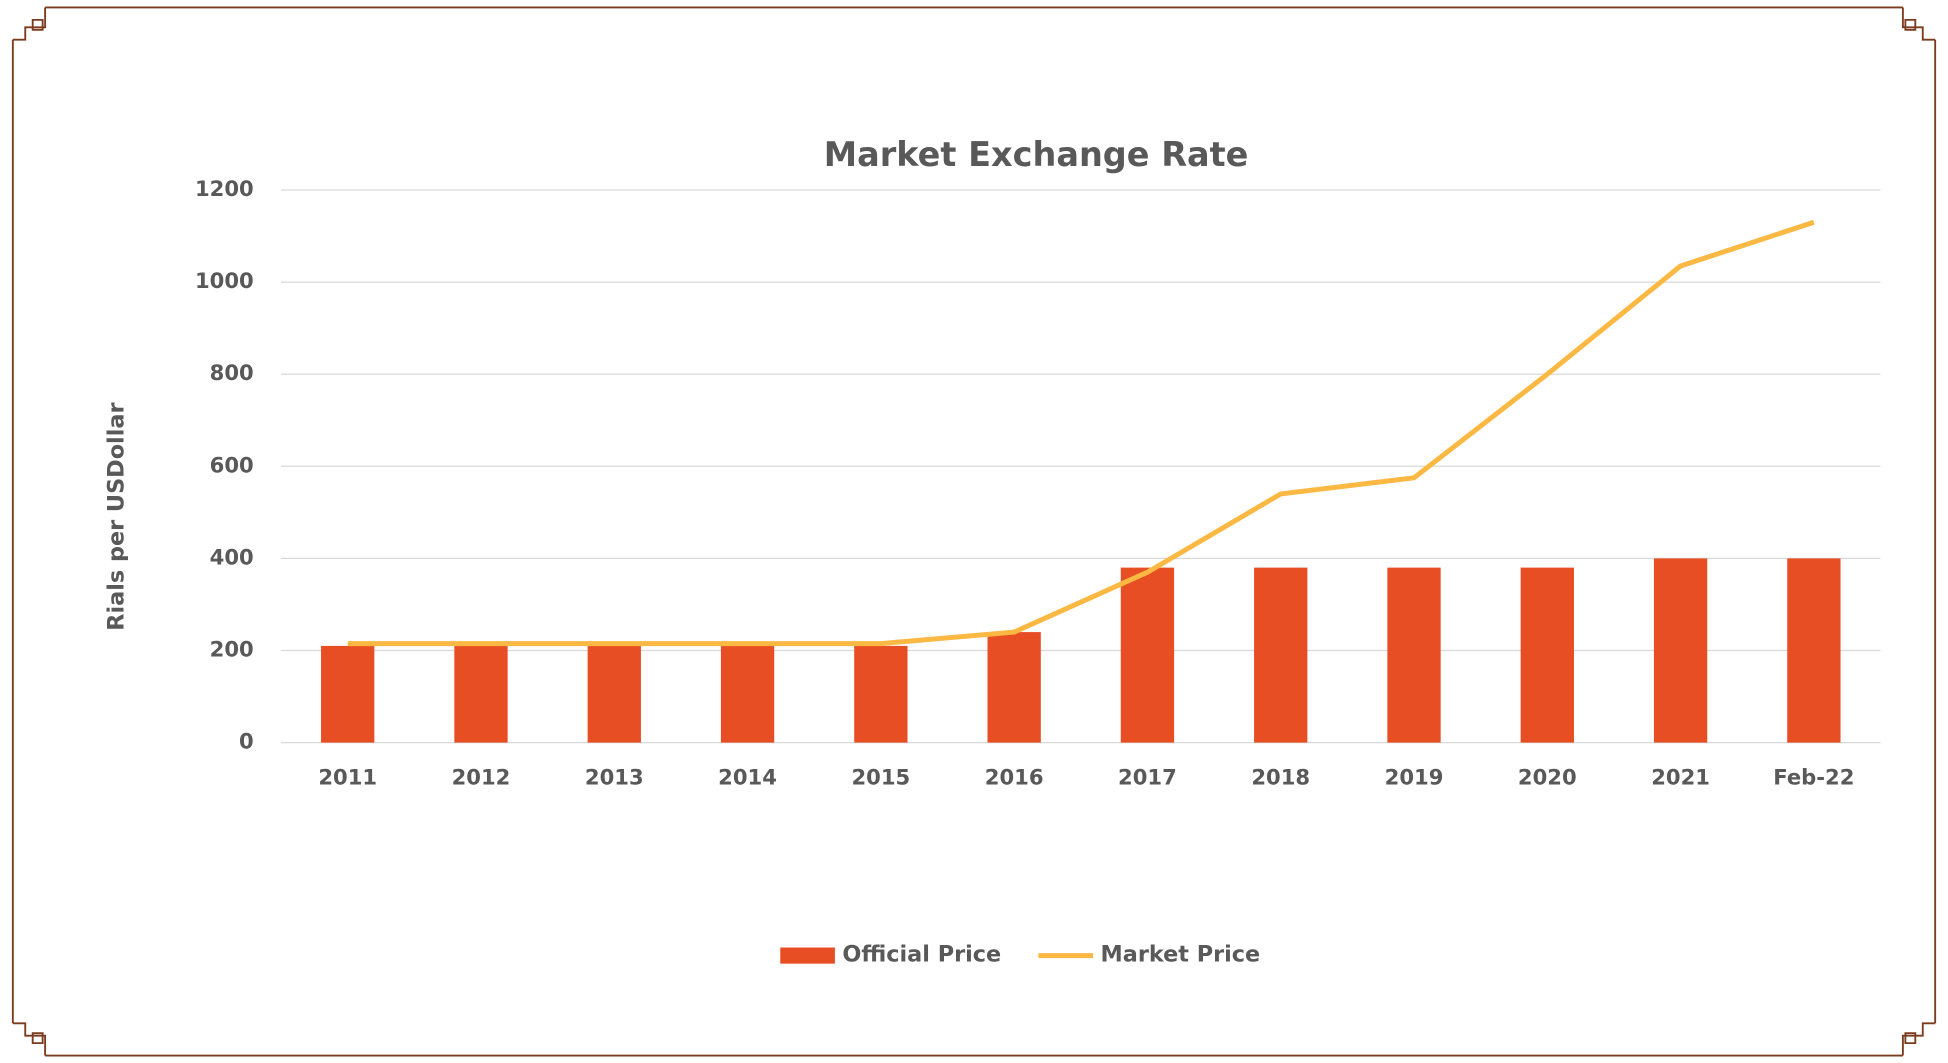 This screenshot has height=1063, width=1948. I want to click on y-tick-label: 0, so click(246, 741).